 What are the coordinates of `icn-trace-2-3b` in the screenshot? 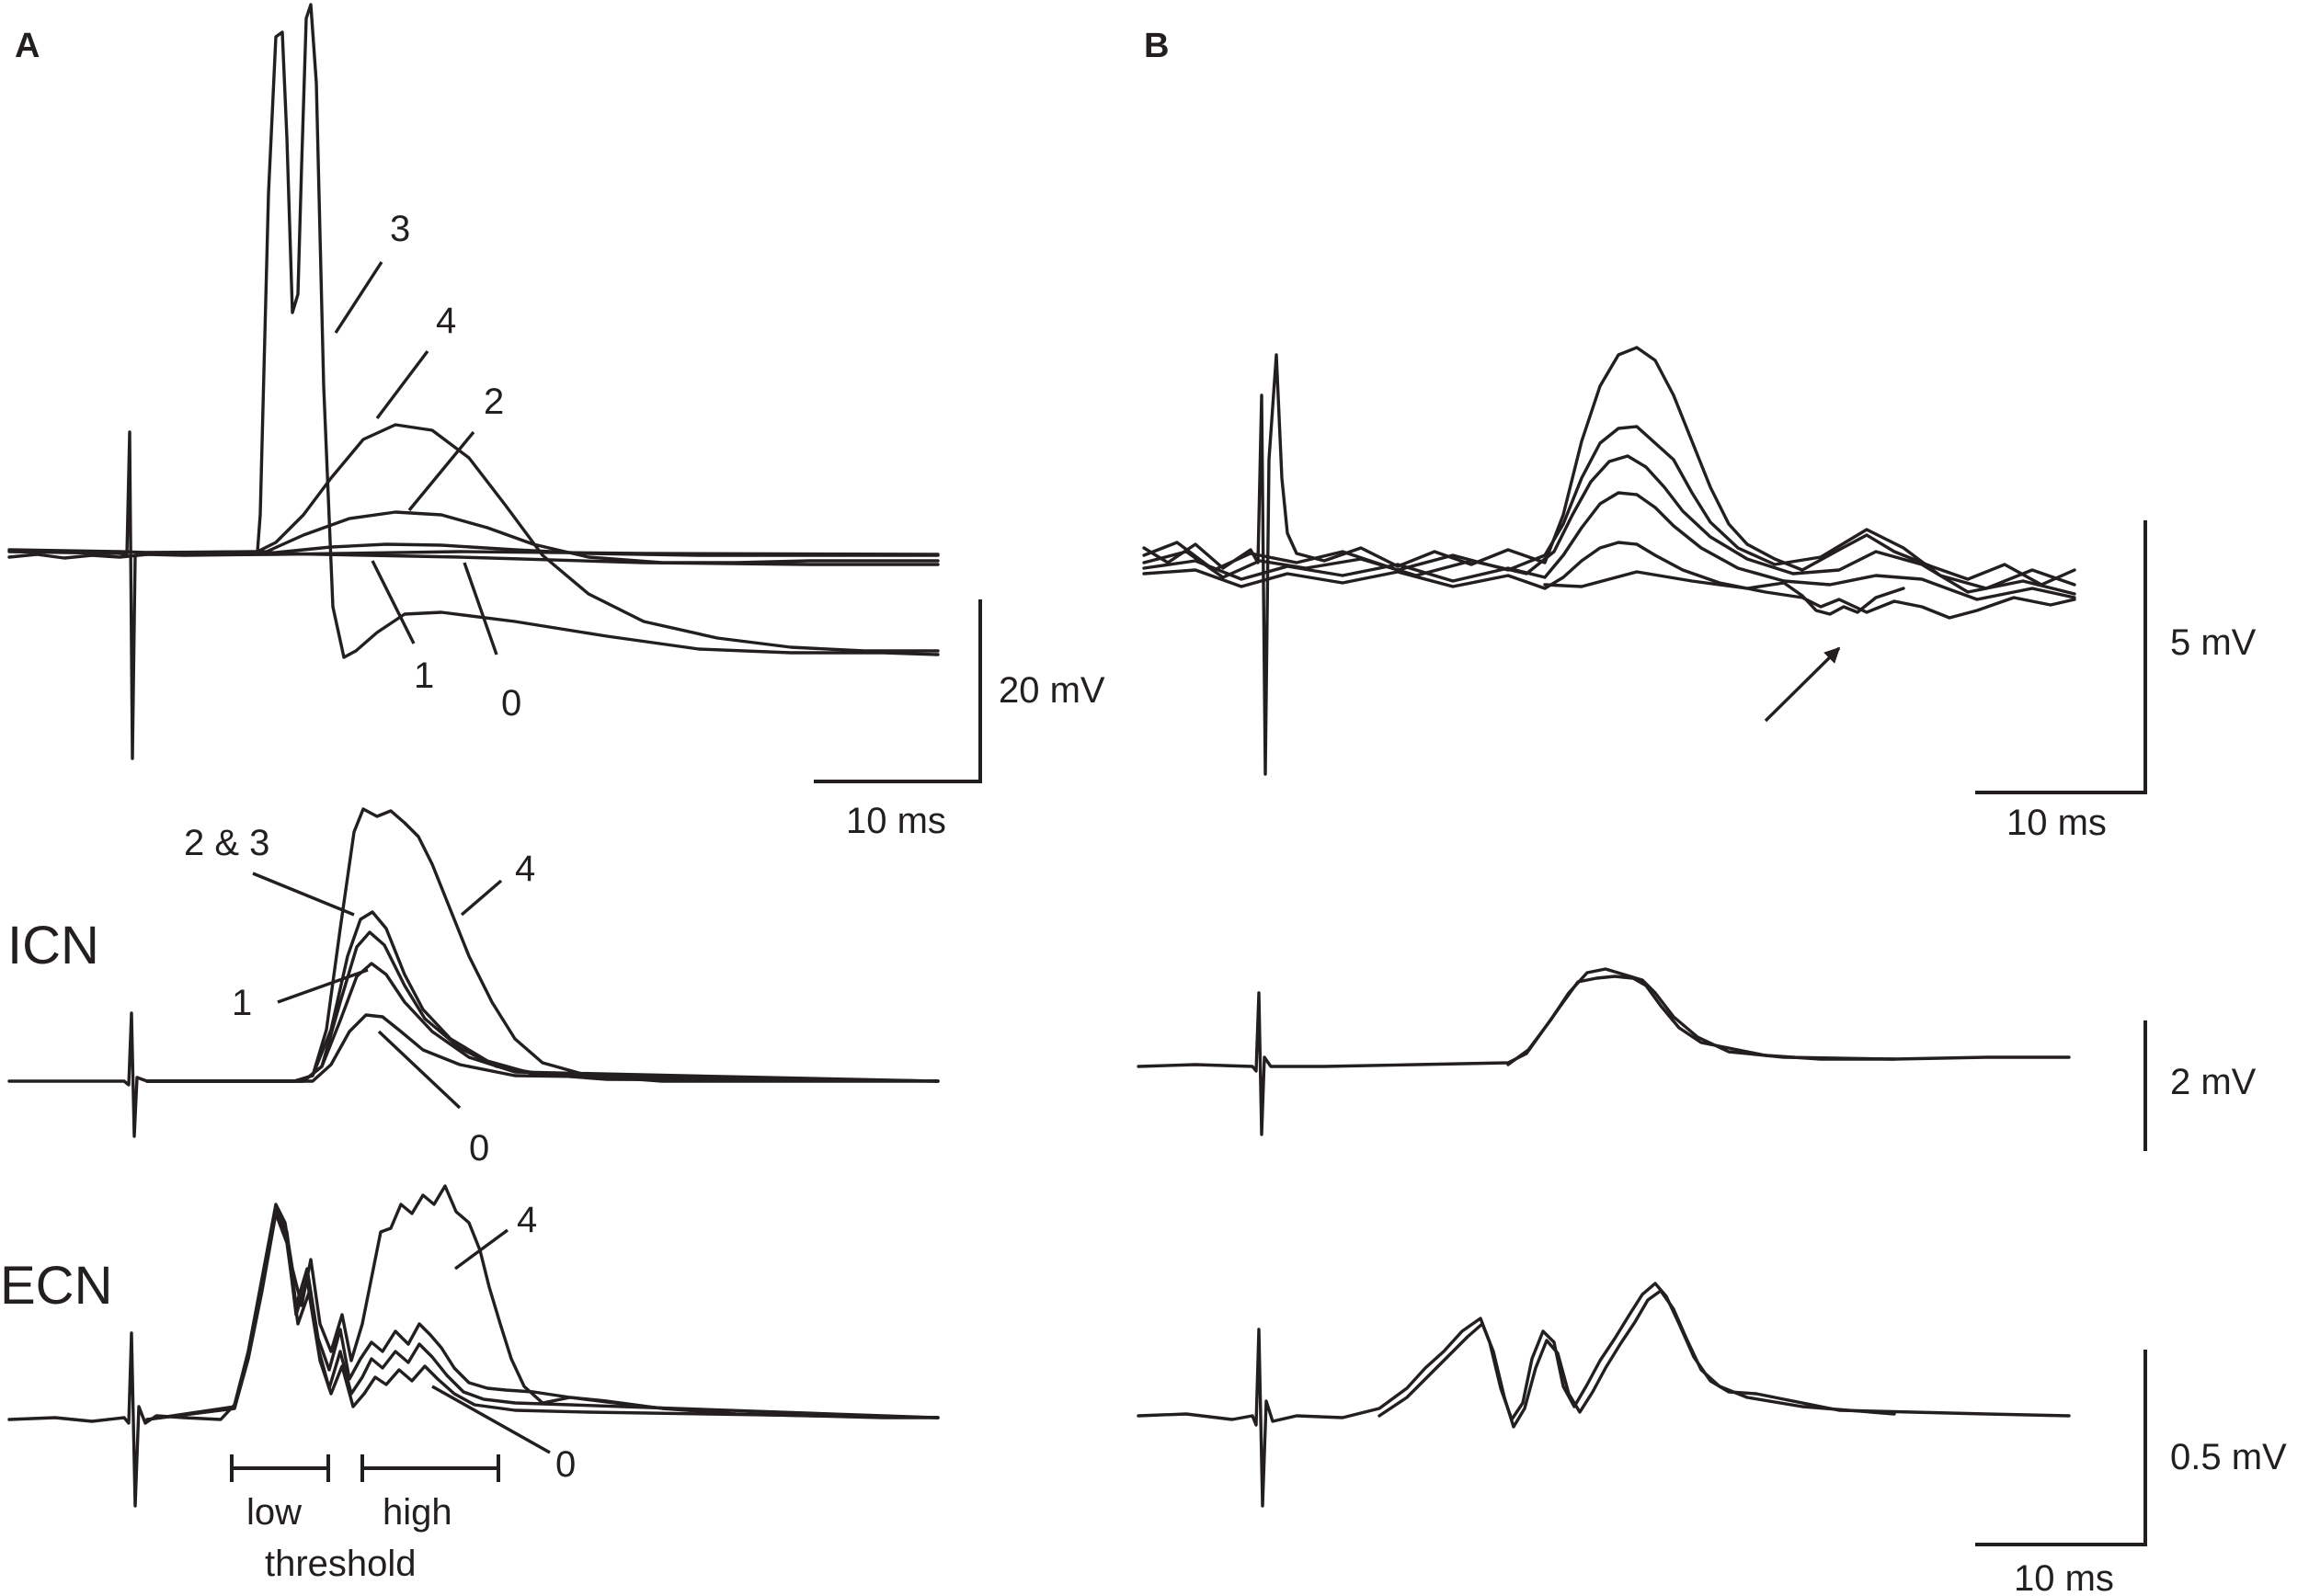 It's located at (542, 1006).